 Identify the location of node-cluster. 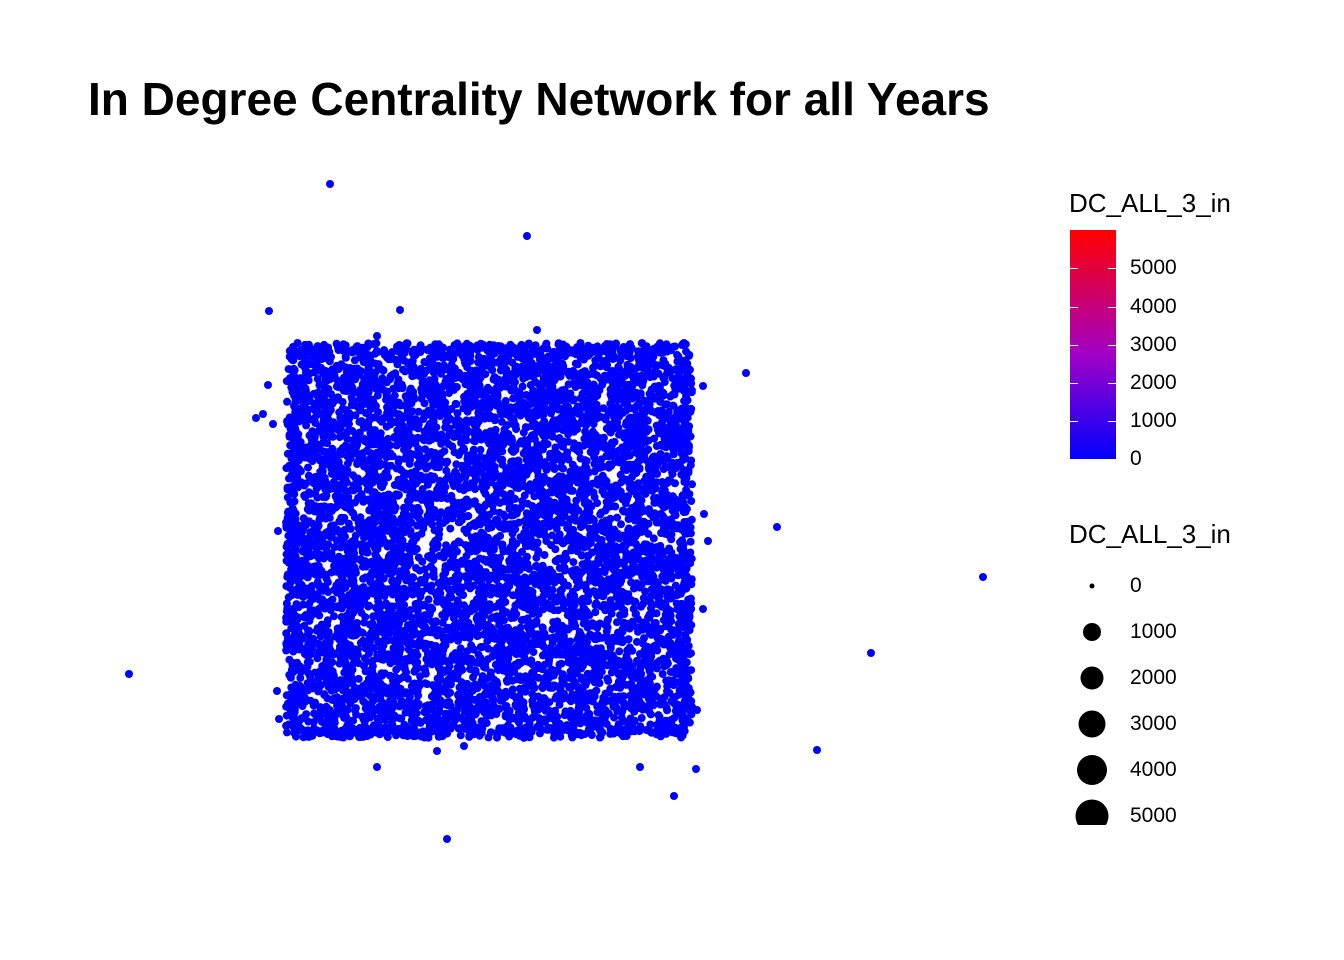
(489, 540).